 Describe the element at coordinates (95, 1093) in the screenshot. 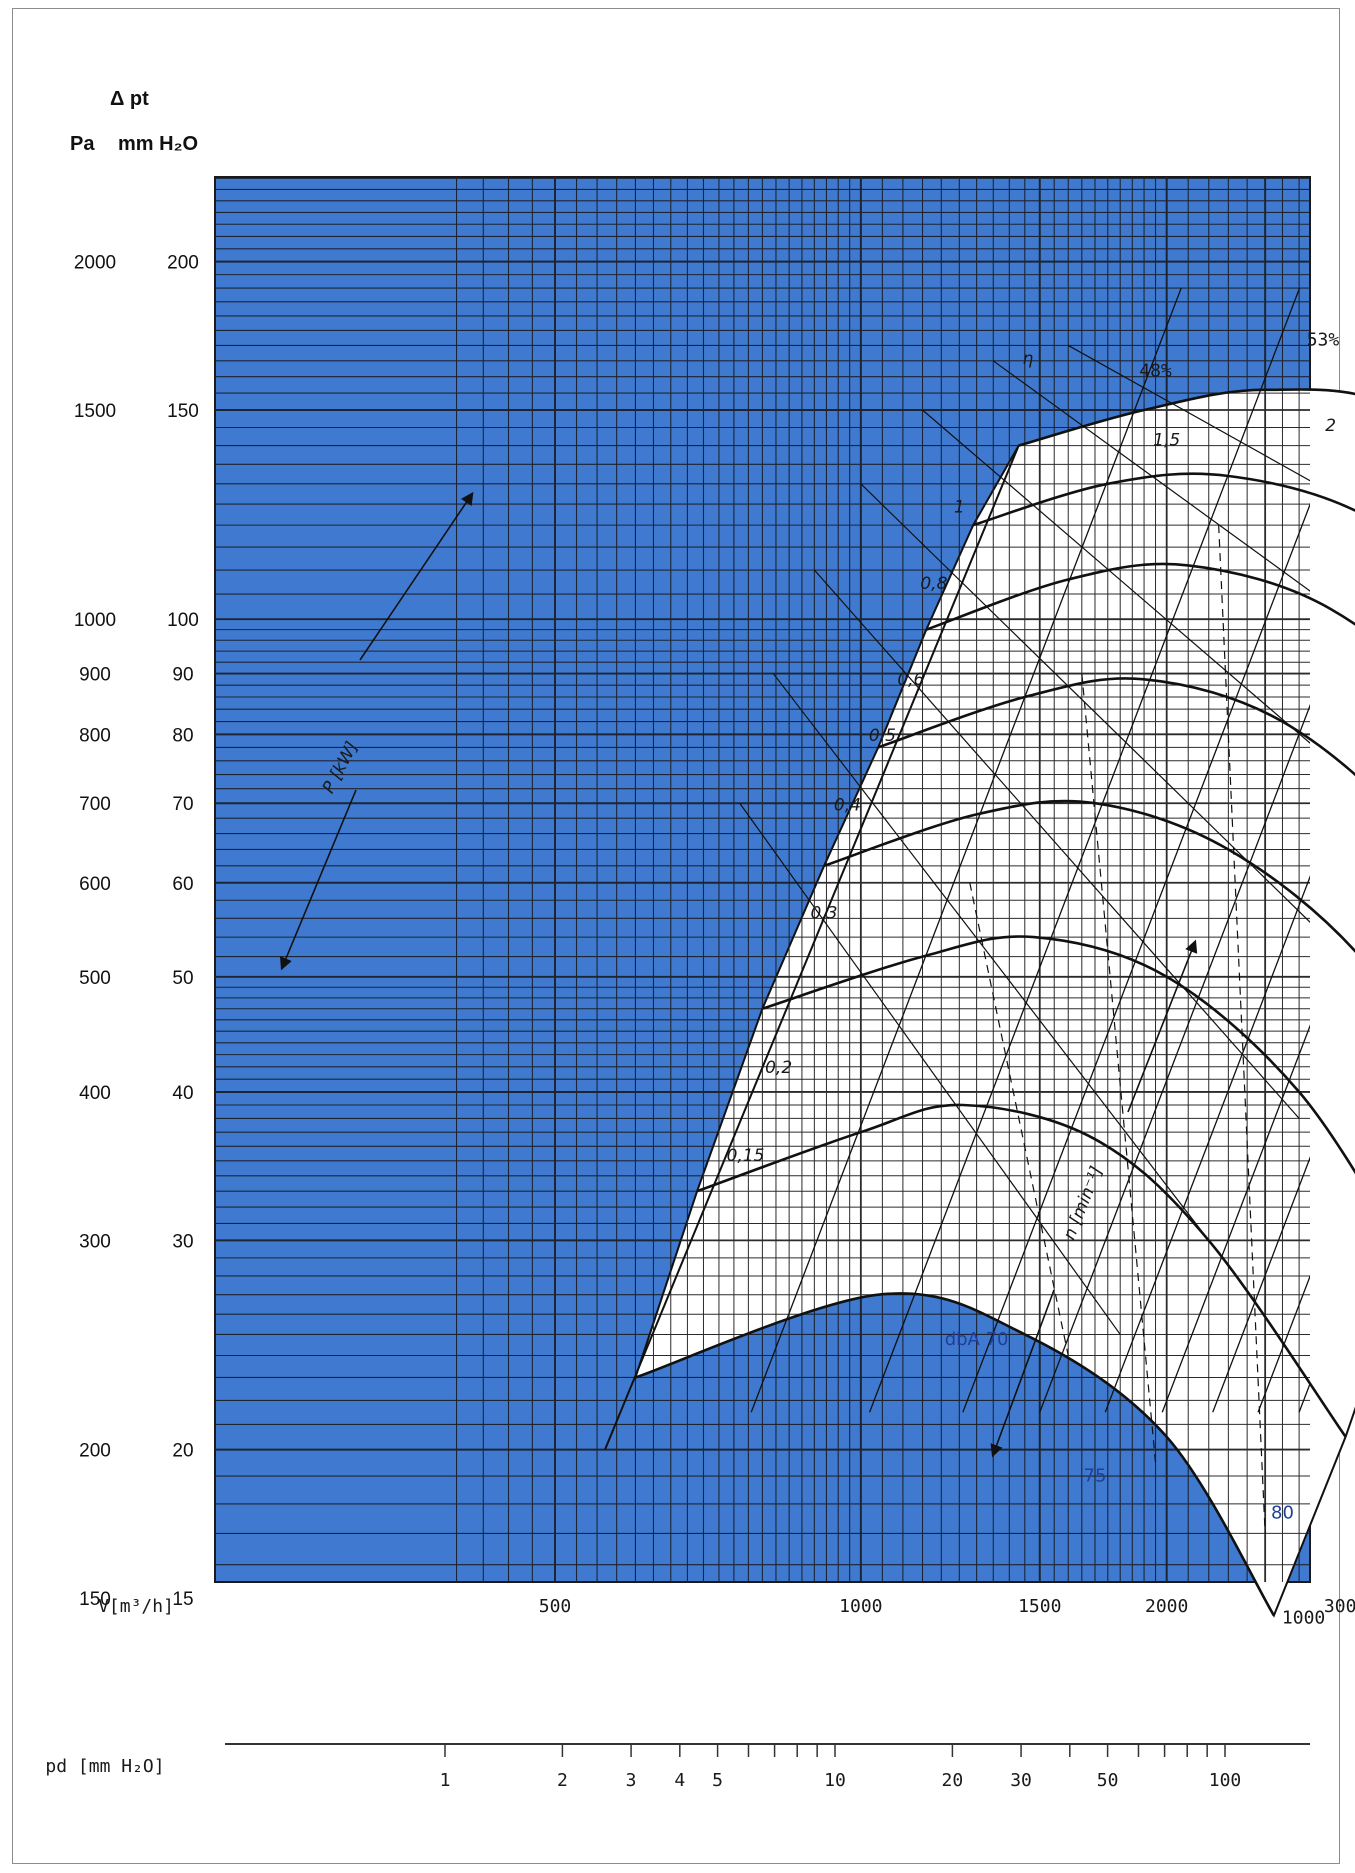

I see `y-tick-label-pa: 400` at that location.